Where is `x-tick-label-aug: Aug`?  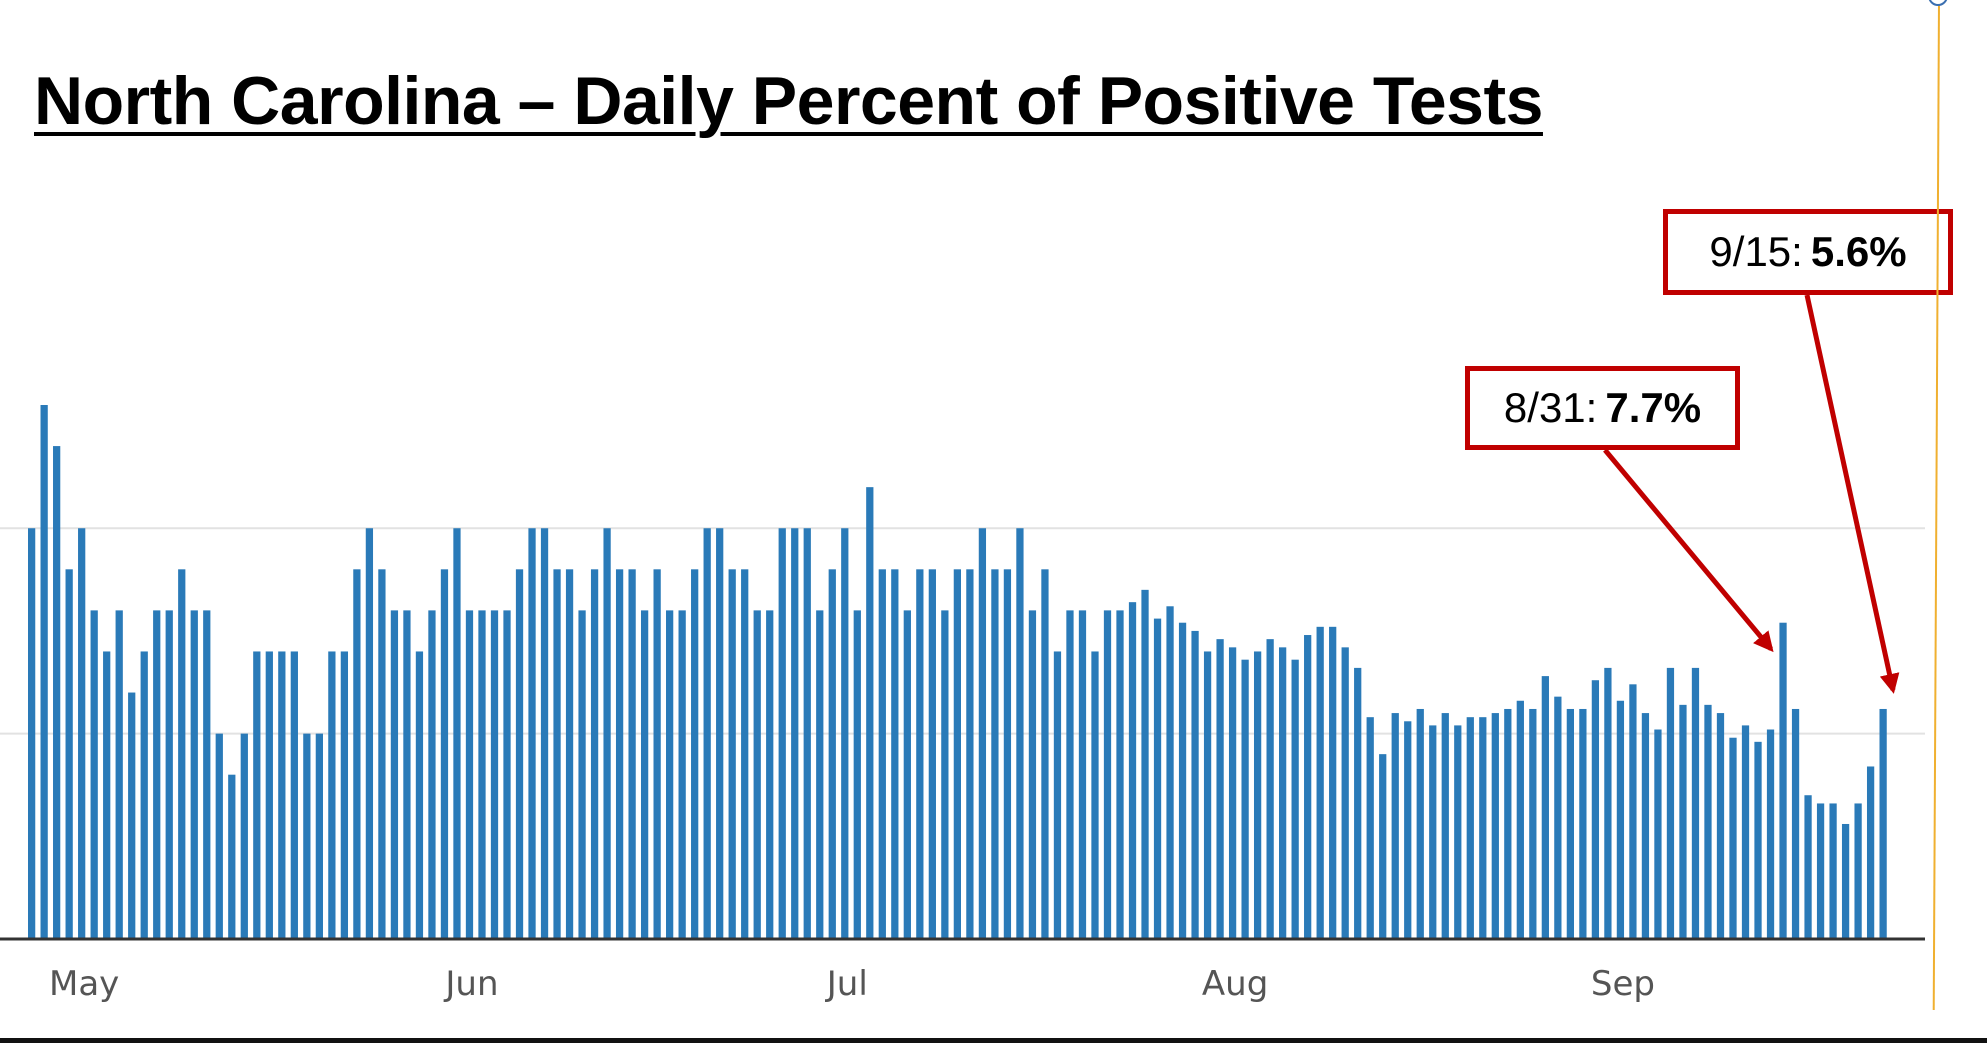 x-tick-label-aug: Aug is located at coordinates (1235, 984).